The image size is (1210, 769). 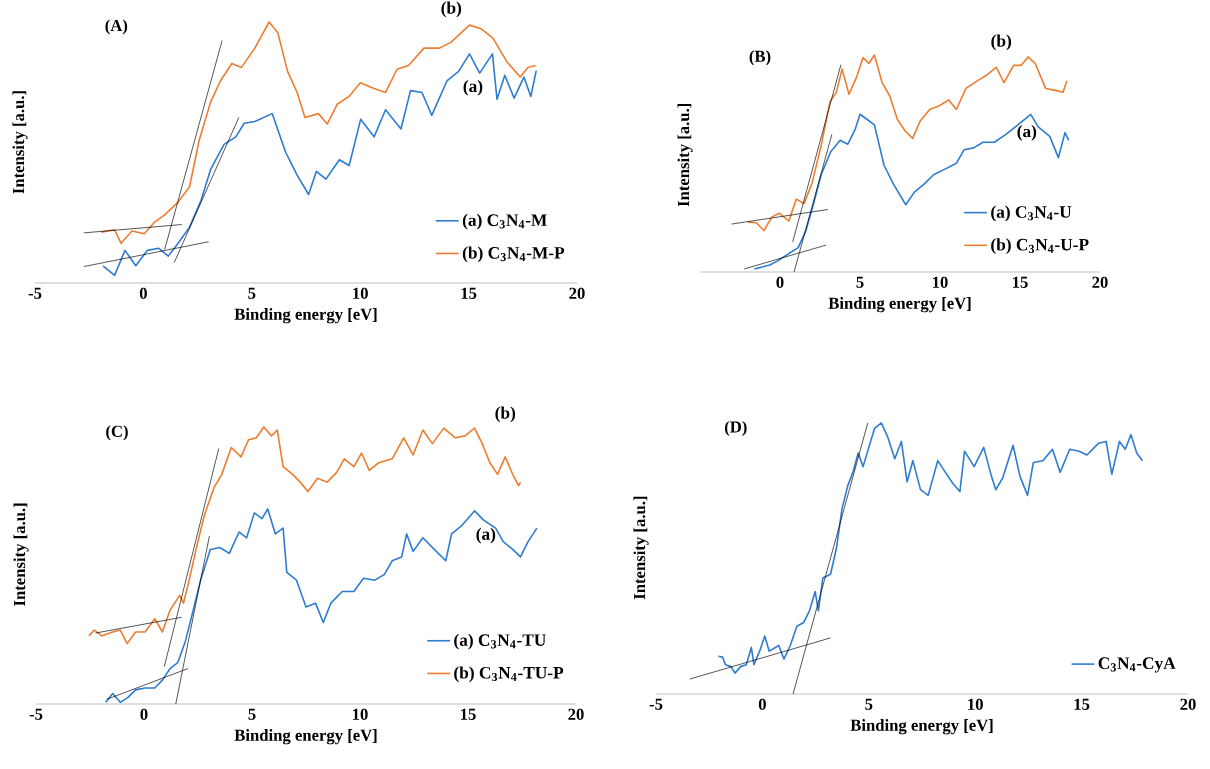 What do you see at coordinates (760, 58) in the screenshot?
I see `chart-title: (B)` at bounding box center [760, 58].